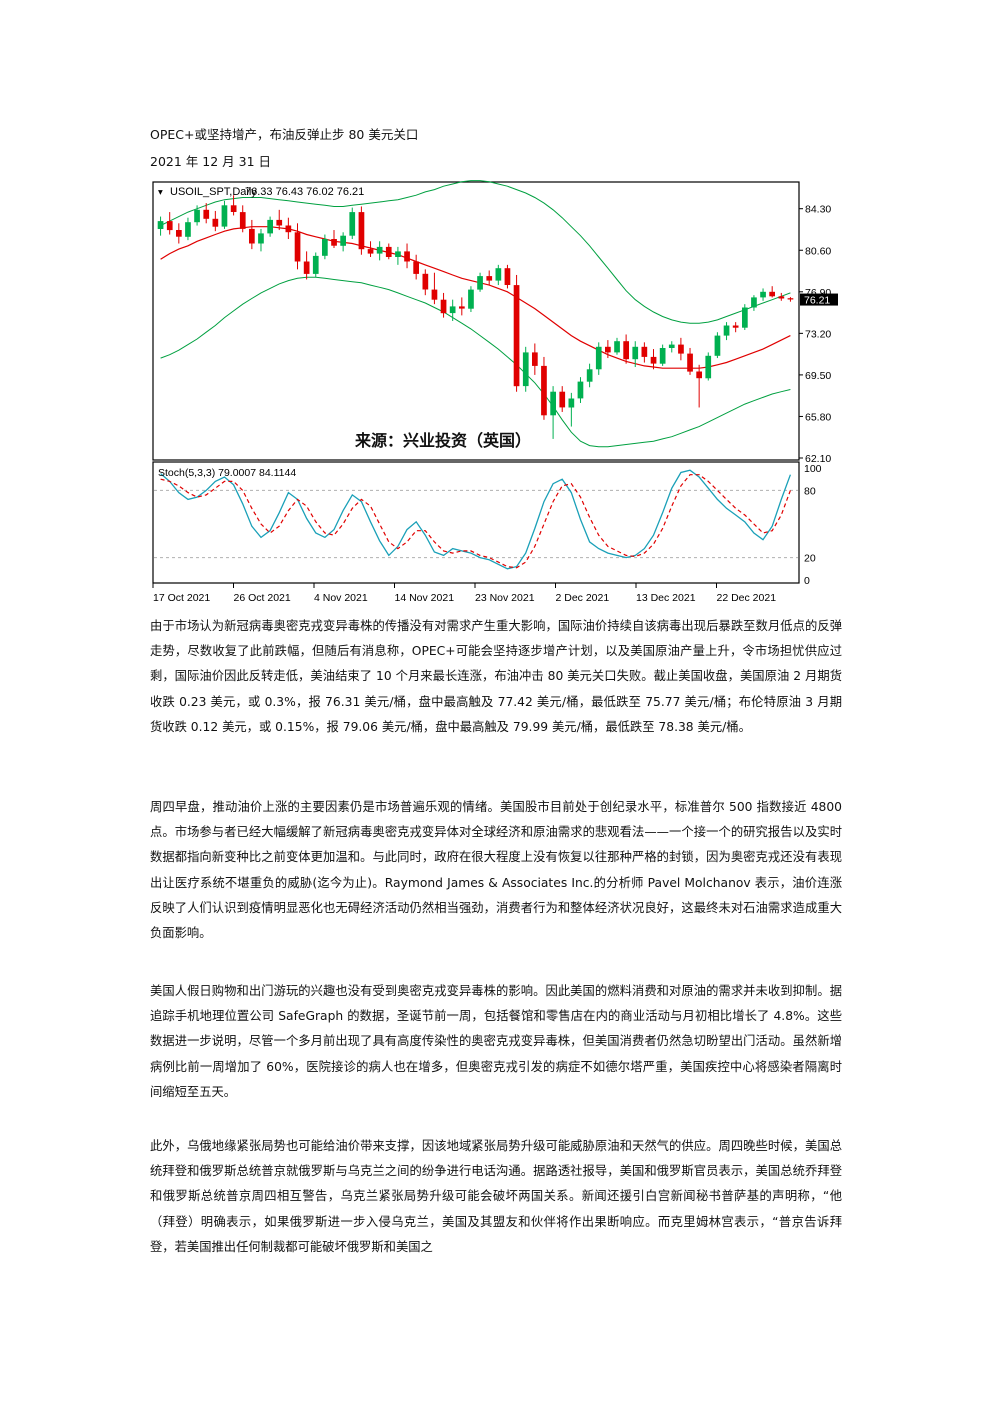 This screenshot has height=1403, width=992. Describe the element at coordinates (813, 469) in the screenshot. I see `stoch-level-label: 100` at that location.